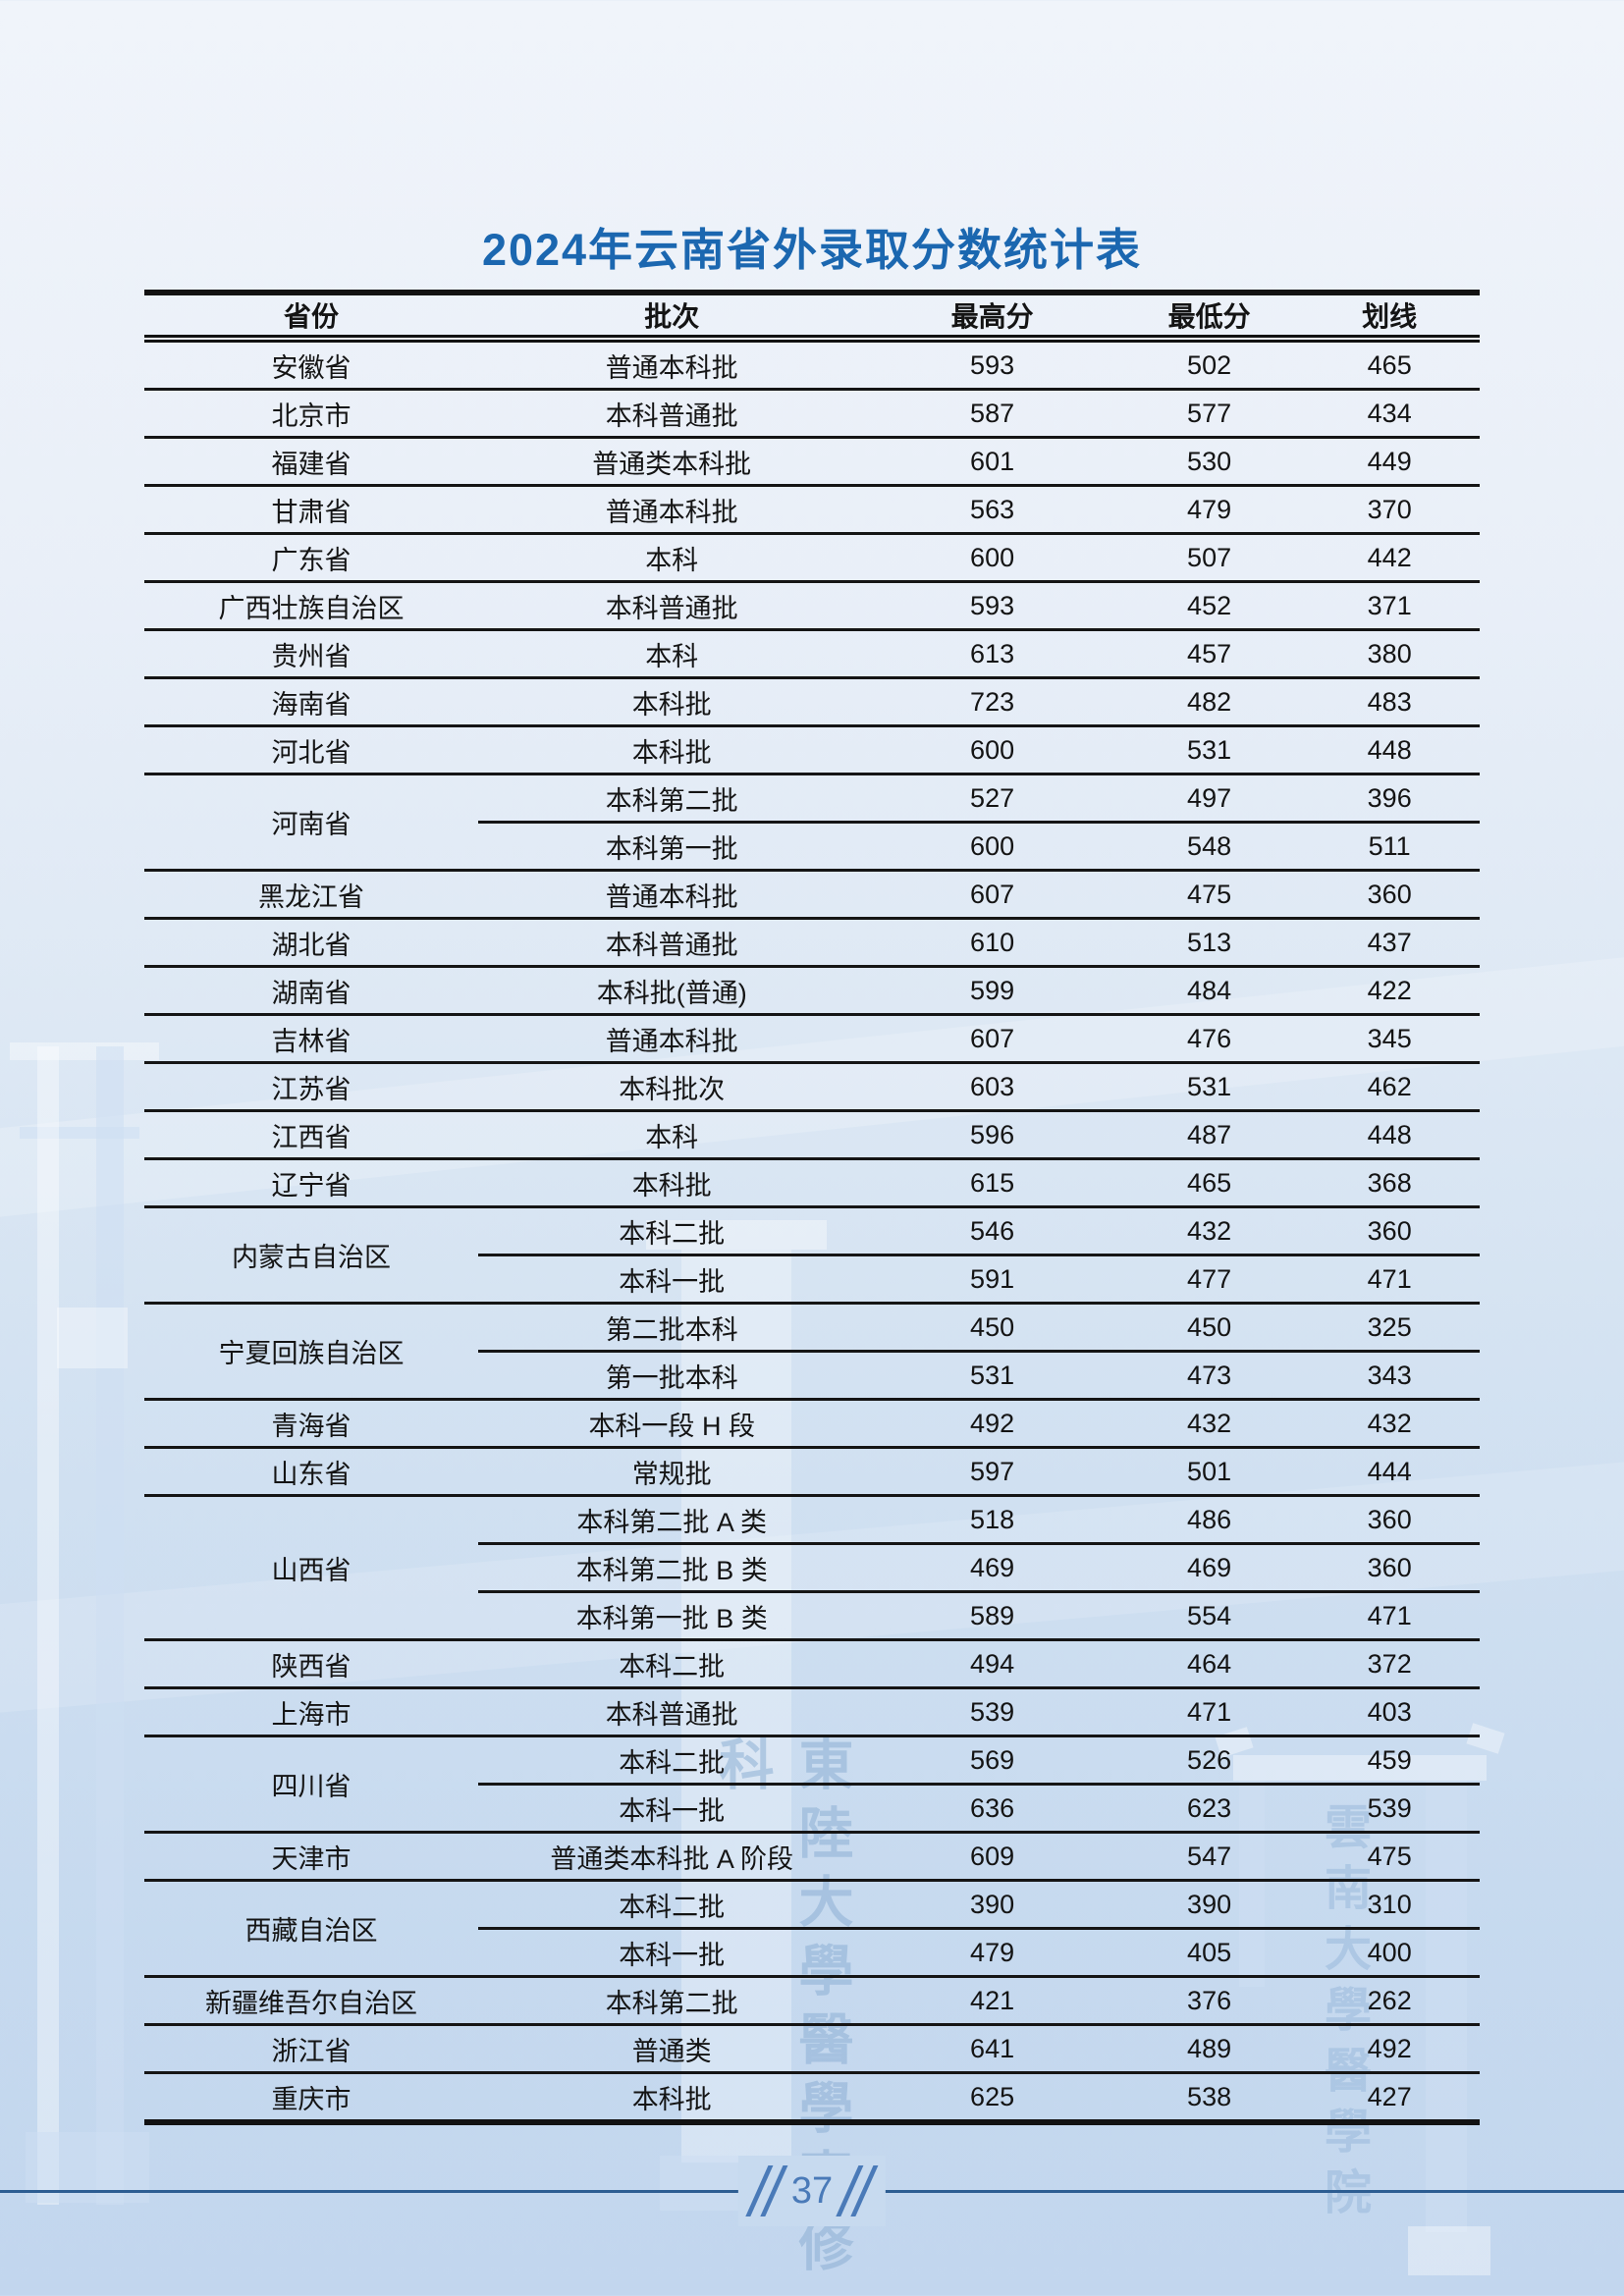 This screenshot has width=1624, height=2296. I want to click on table-header-row: 省份 批次 最高分 最低分 划线, so click(812, 318).